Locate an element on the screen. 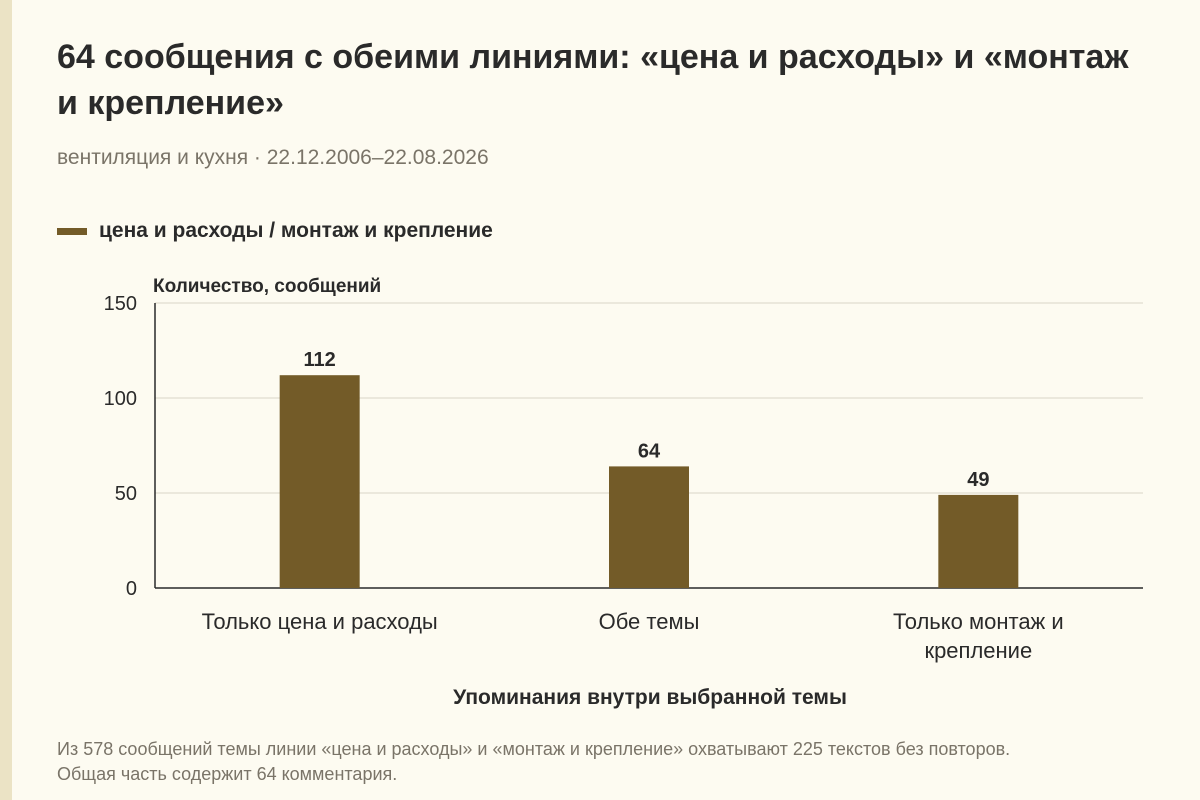 Image resolution: width=1200 pixels, height=800 pixels. bar-value-label: 112 is located at coordinates (320, 360).